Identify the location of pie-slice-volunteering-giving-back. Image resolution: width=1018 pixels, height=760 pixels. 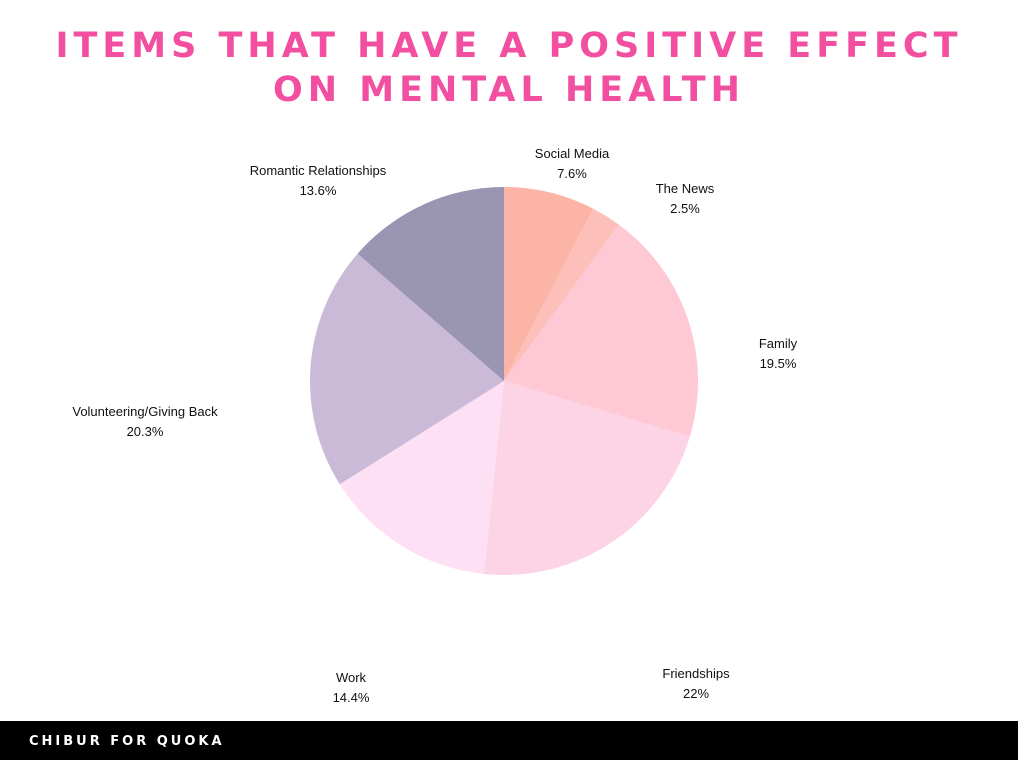
(407, 369).